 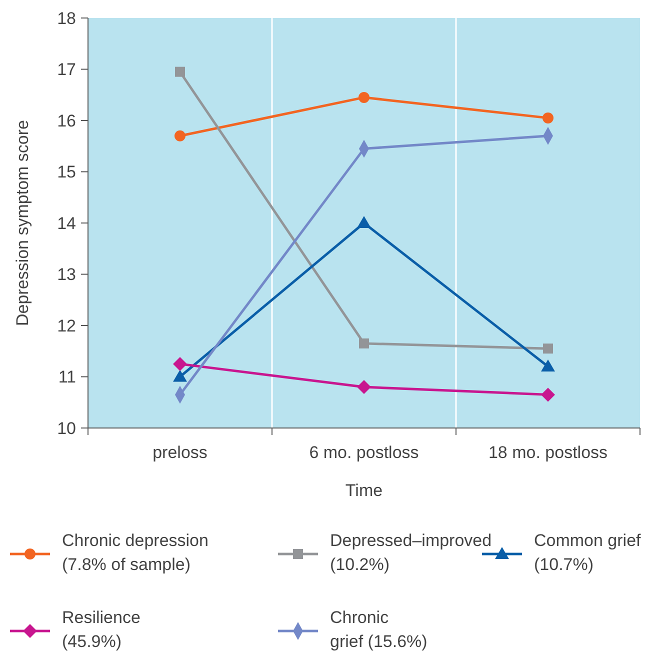 What do you see at coordinates (548, 452) in the screenshot?
I see `x-tick-label: 18 mo. postloss` at bounding box center [548, 452].